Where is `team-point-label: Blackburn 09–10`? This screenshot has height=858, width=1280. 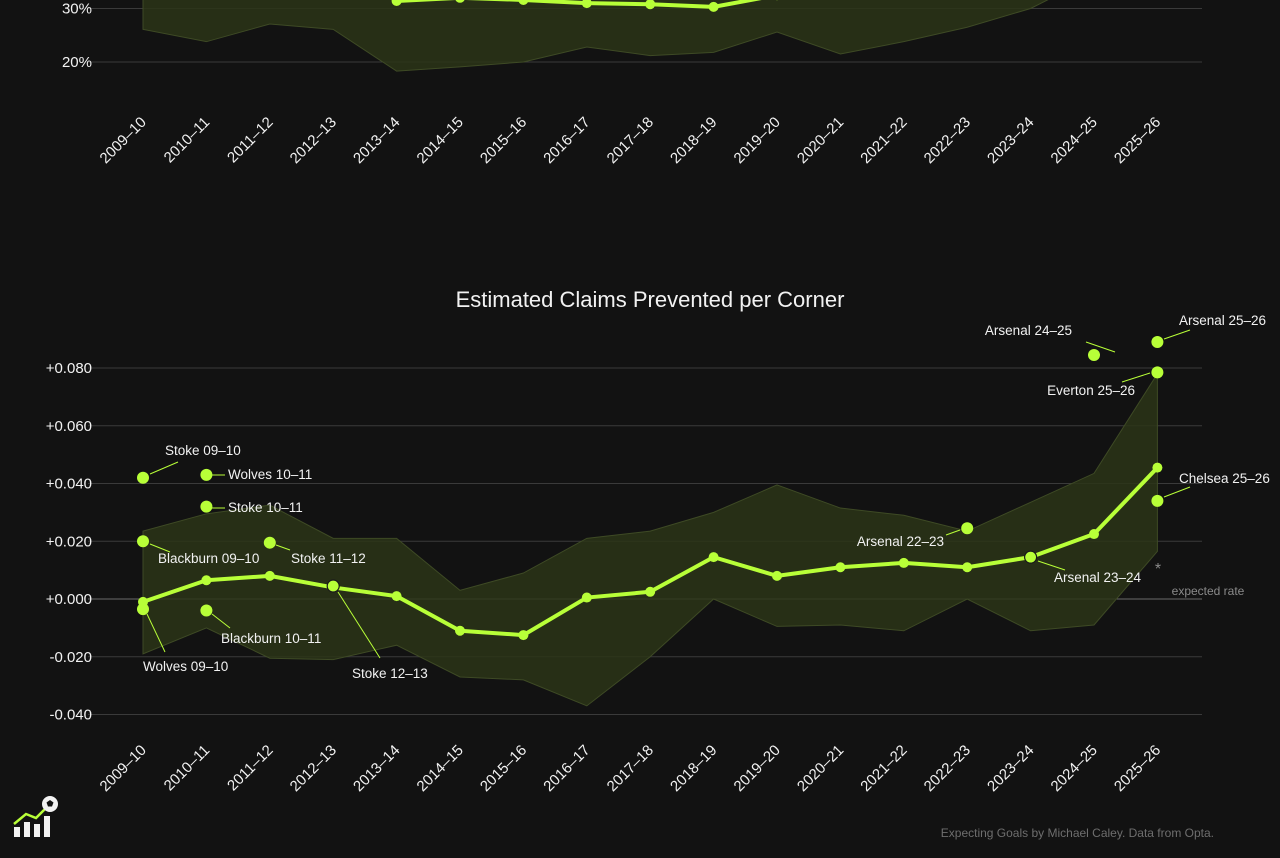
team-point-label: Blackburn 09–10 is located at coordinates (208, 558).